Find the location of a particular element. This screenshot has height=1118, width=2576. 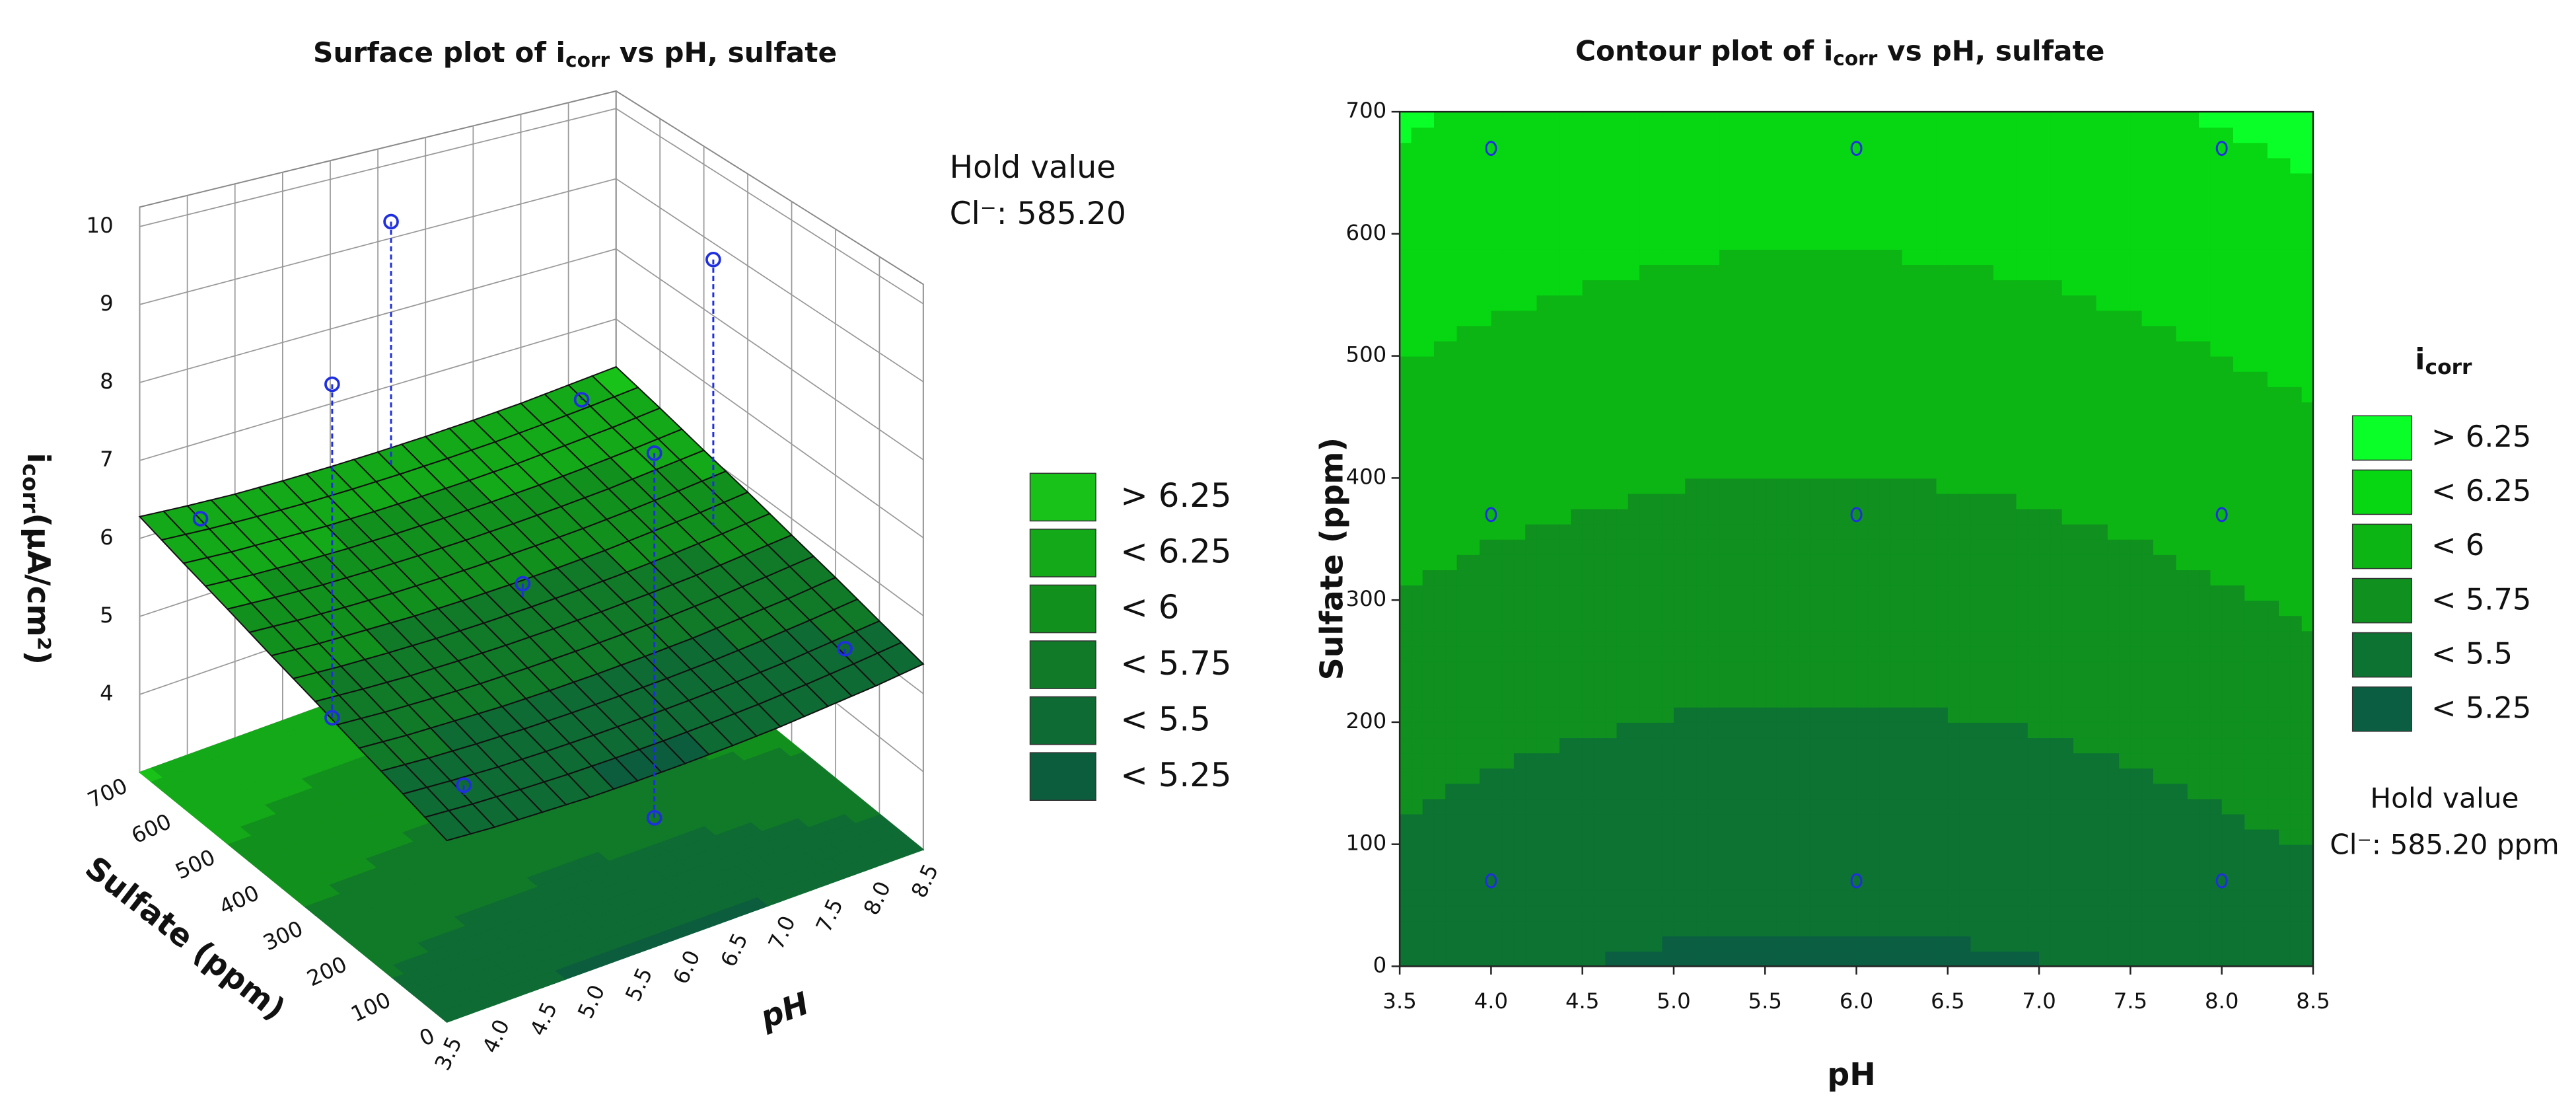

z-tick-label: 7 is located at coordinates (107, 459).